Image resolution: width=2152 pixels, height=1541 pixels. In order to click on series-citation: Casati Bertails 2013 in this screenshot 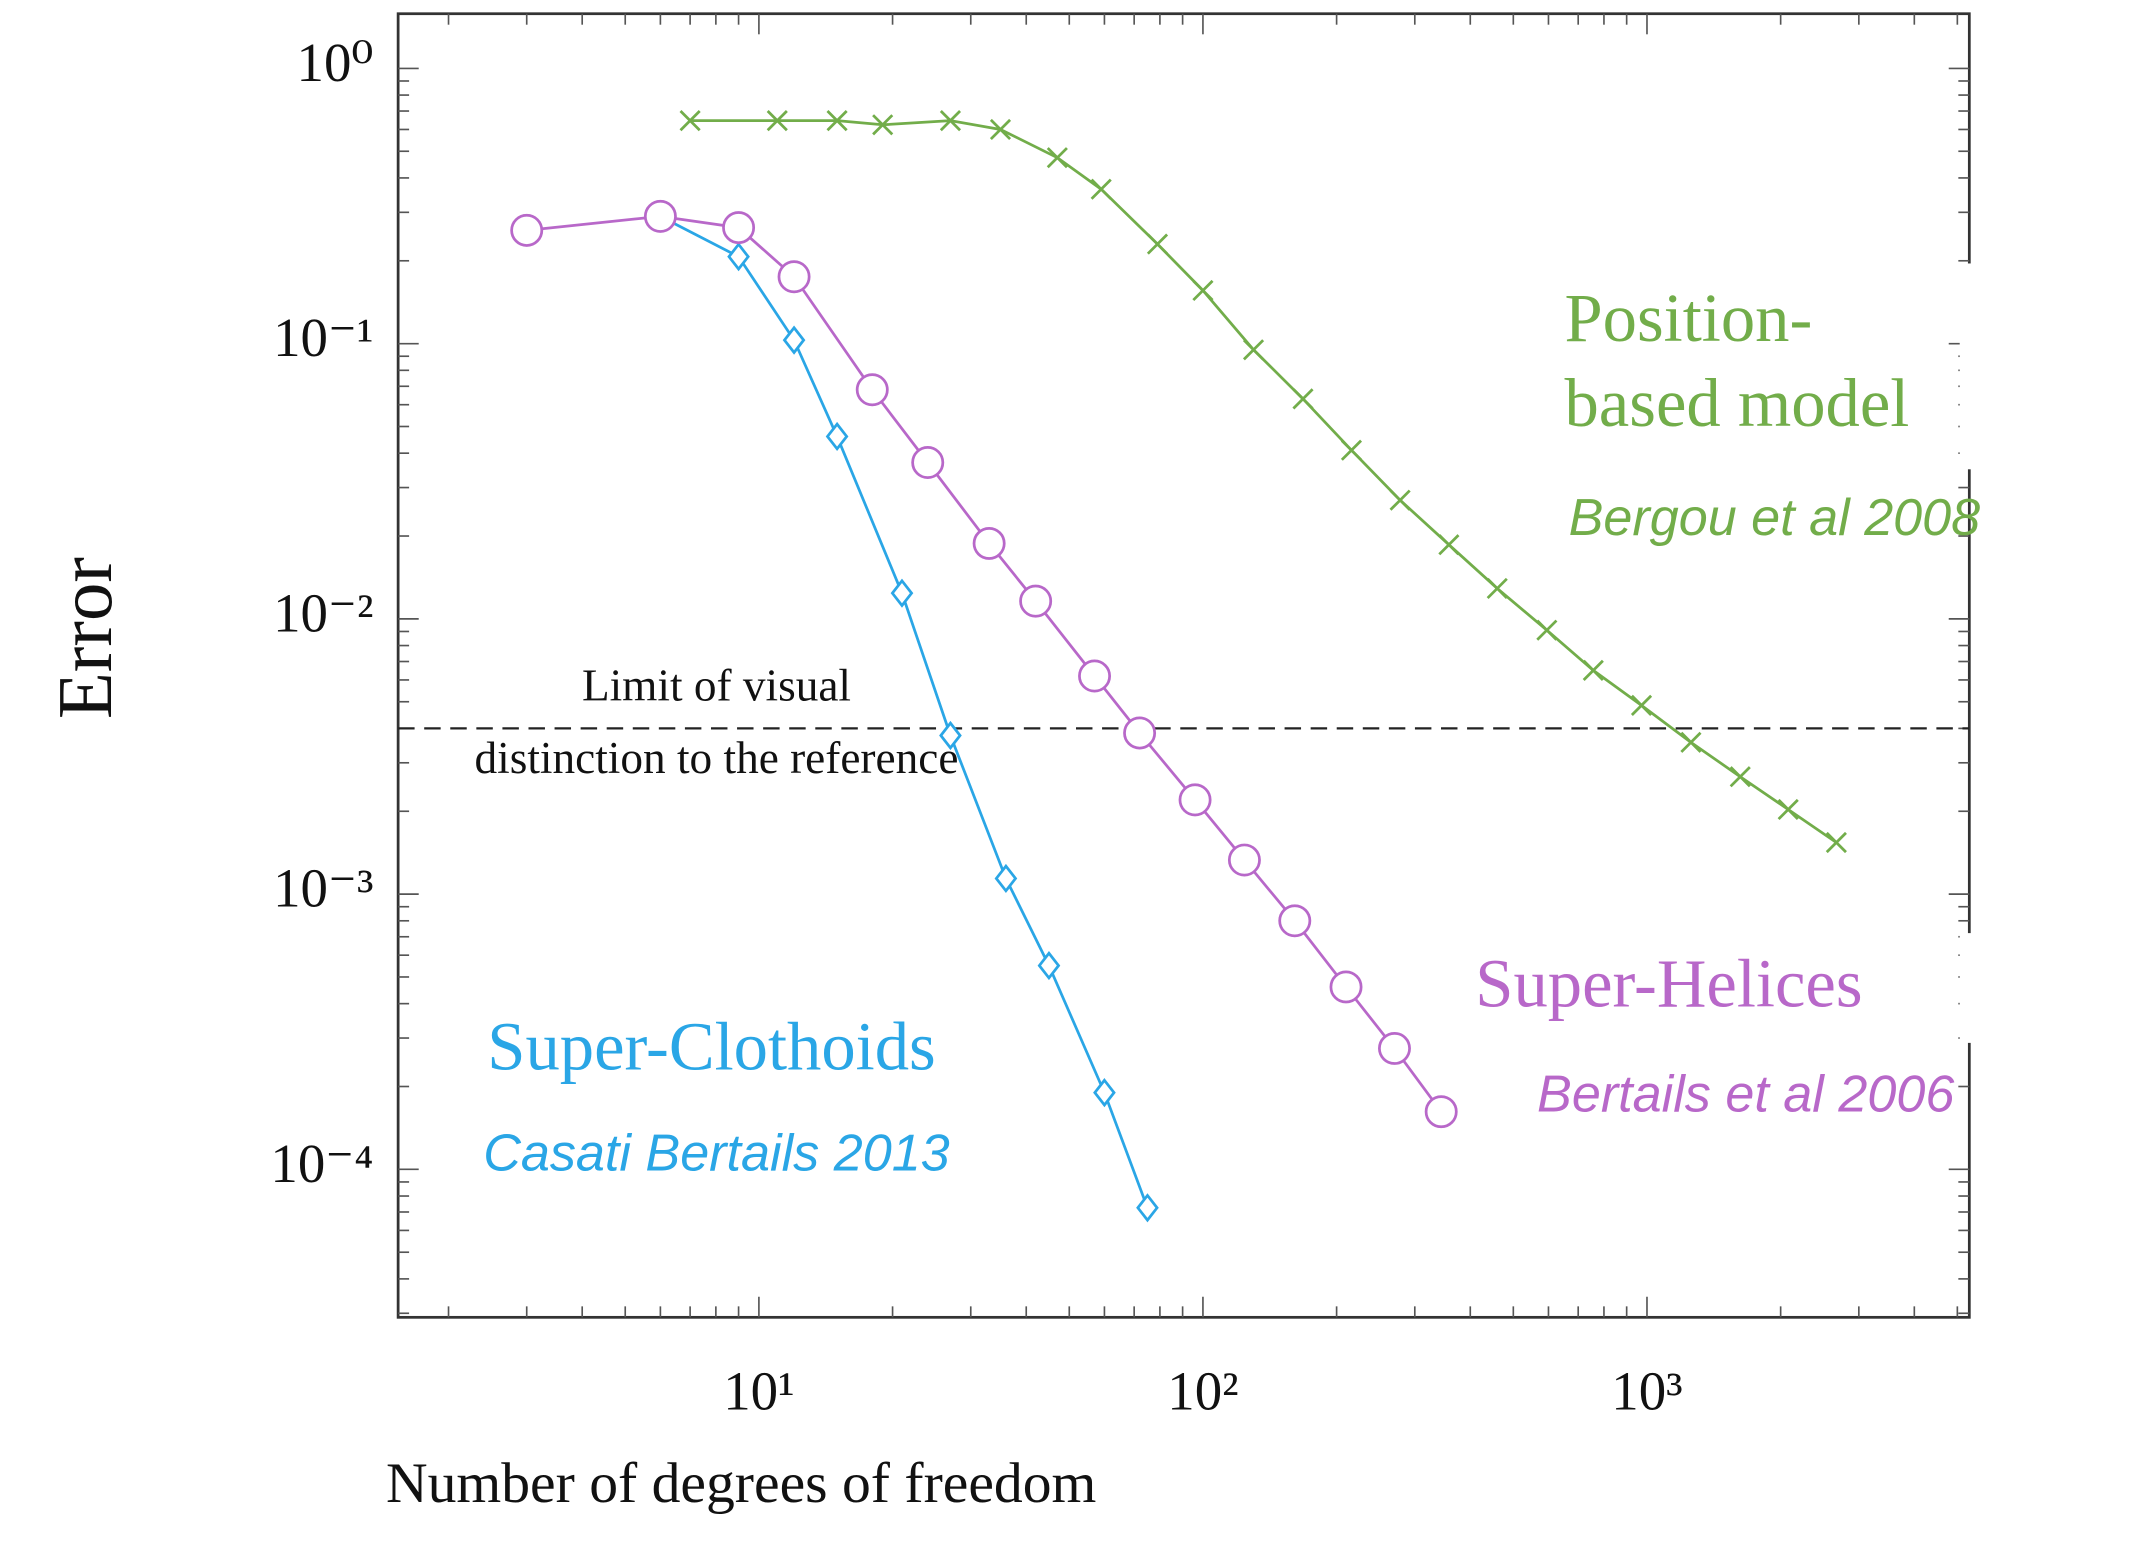, I will do `click(716, 1154)`.